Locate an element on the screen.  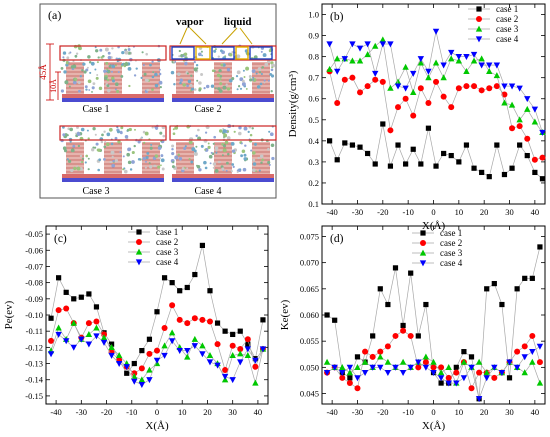
y-tick-label: 0.060 is located at coordinates (309, 315).